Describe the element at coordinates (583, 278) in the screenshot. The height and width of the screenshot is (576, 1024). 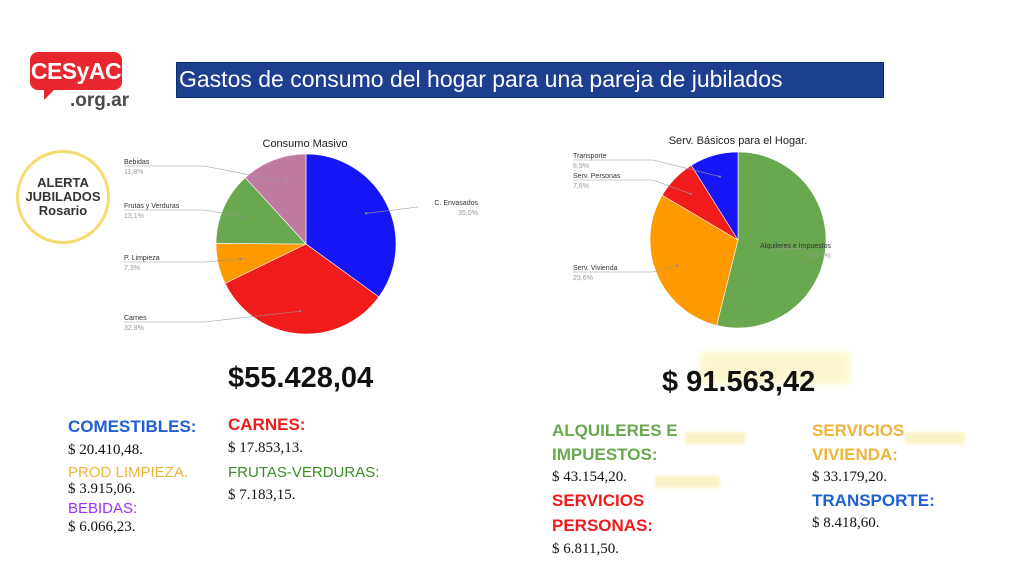
I see `slice-pct-serv-vivienda: 29,6%` at that location.